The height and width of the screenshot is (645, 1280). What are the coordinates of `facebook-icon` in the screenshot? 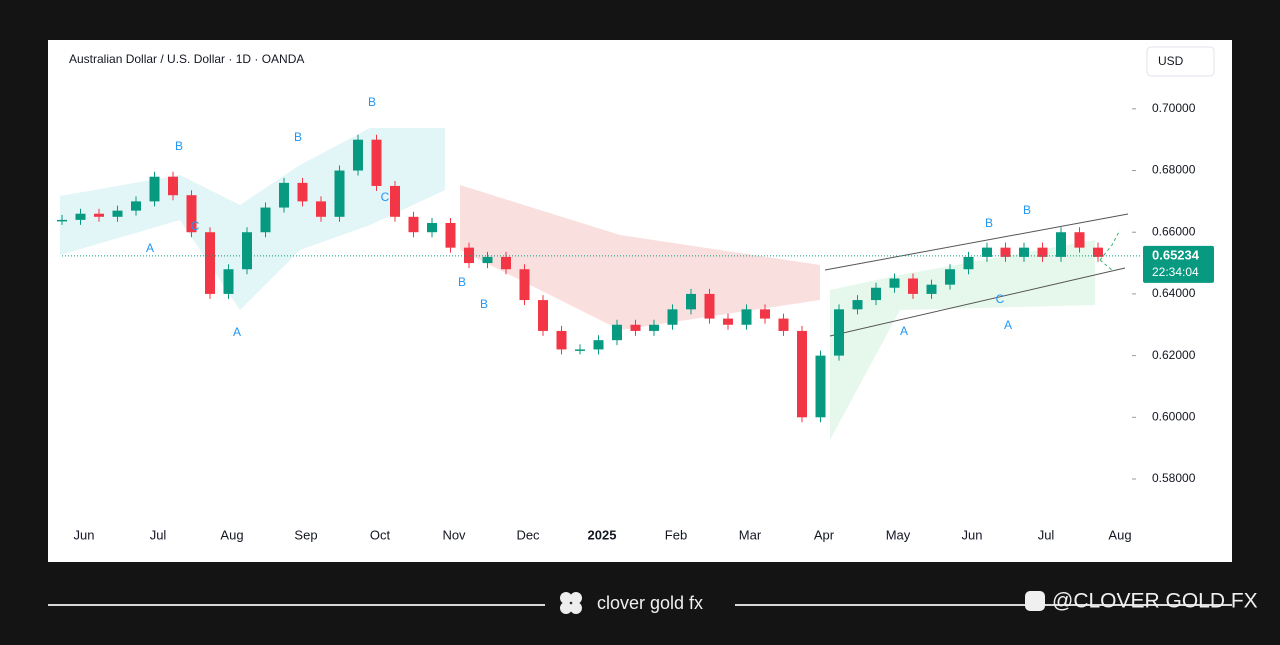 It's located at (1035, 601).